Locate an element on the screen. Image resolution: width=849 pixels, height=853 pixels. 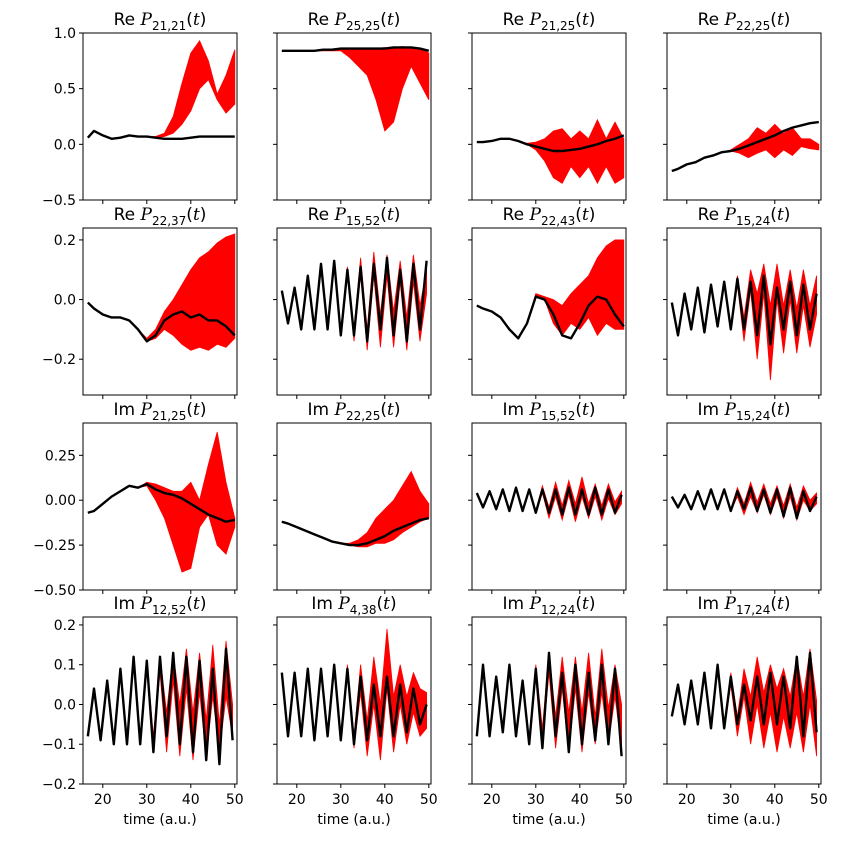
panel-im-15-52: Im P15,52(t) is located at coordinates (547, 497).